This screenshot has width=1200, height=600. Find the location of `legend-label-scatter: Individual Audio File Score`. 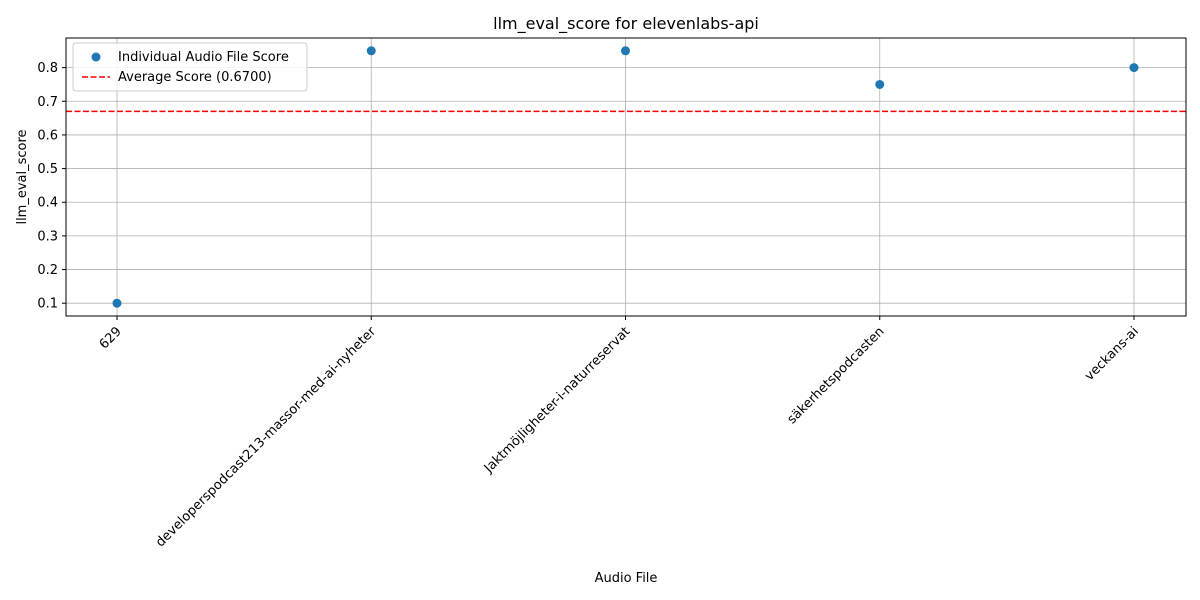

legend-label-scatter: Individual Audio File Score is located at coordinates (203, 57).